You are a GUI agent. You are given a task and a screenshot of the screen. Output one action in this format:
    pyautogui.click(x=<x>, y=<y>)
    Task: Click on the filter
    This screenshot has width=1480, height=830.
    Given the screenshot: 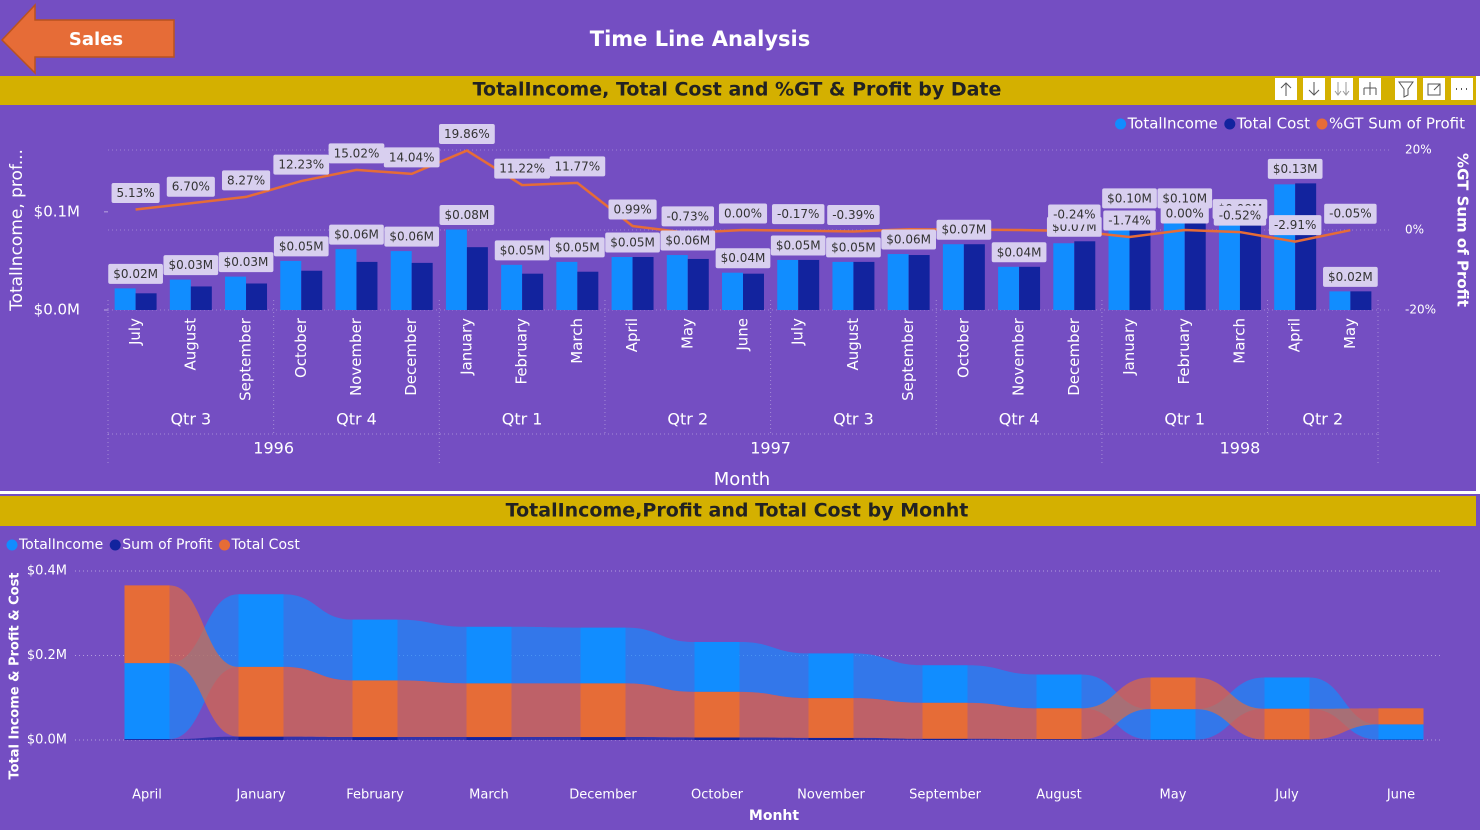 What is the action you would take?
    pyautogui.click(x=1406, y=89)
    